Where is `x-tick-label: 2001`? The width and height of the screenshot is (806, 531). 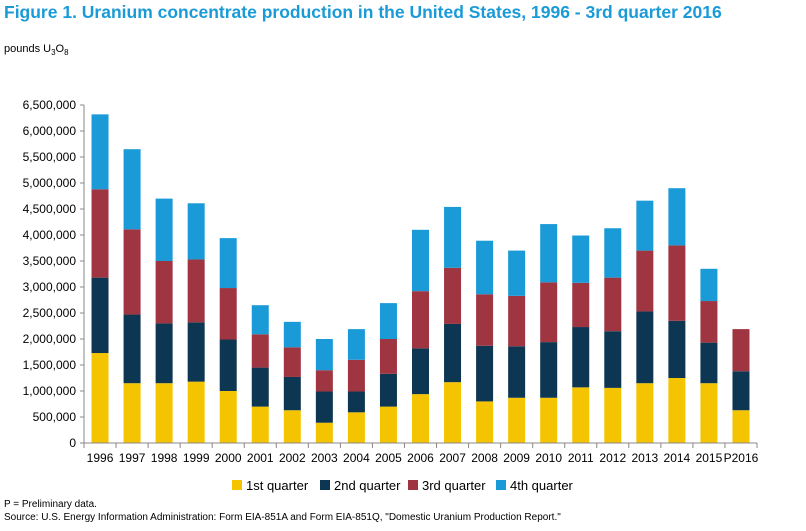
x-tick-label: 2001 is located at coordinates (260, 458).